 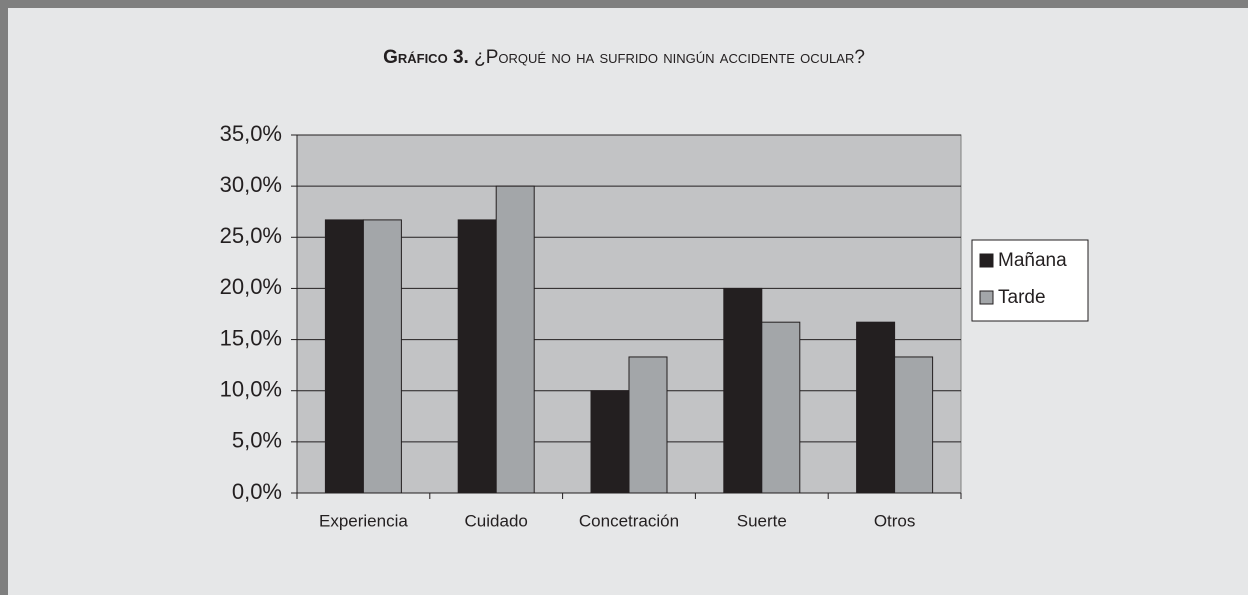 What do you see at coordinates (257, 440) in the screenshot?
I see `y-tick-label: 5,0%` at bounding box center [257, 440].